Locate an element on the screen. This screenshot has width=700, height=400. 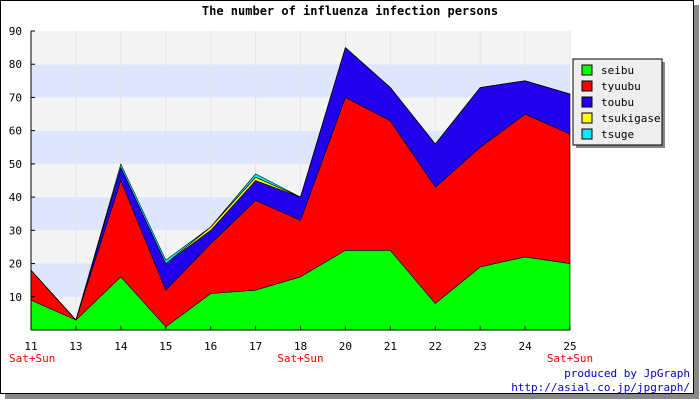
x-tick-label: 23 is located at coordinates (480, 346).